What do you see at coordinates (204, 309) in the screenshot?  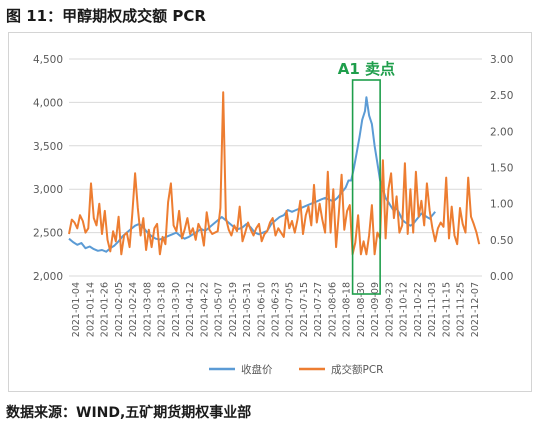 I see `x-tick-label: 2021-04-22` at bounding box center [204, 309].